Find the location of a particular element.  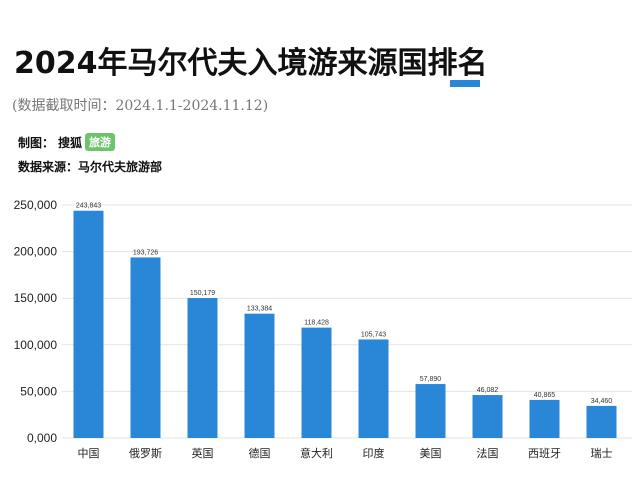

y-tick-label: 100,000 is located at coordinates (36, 345).